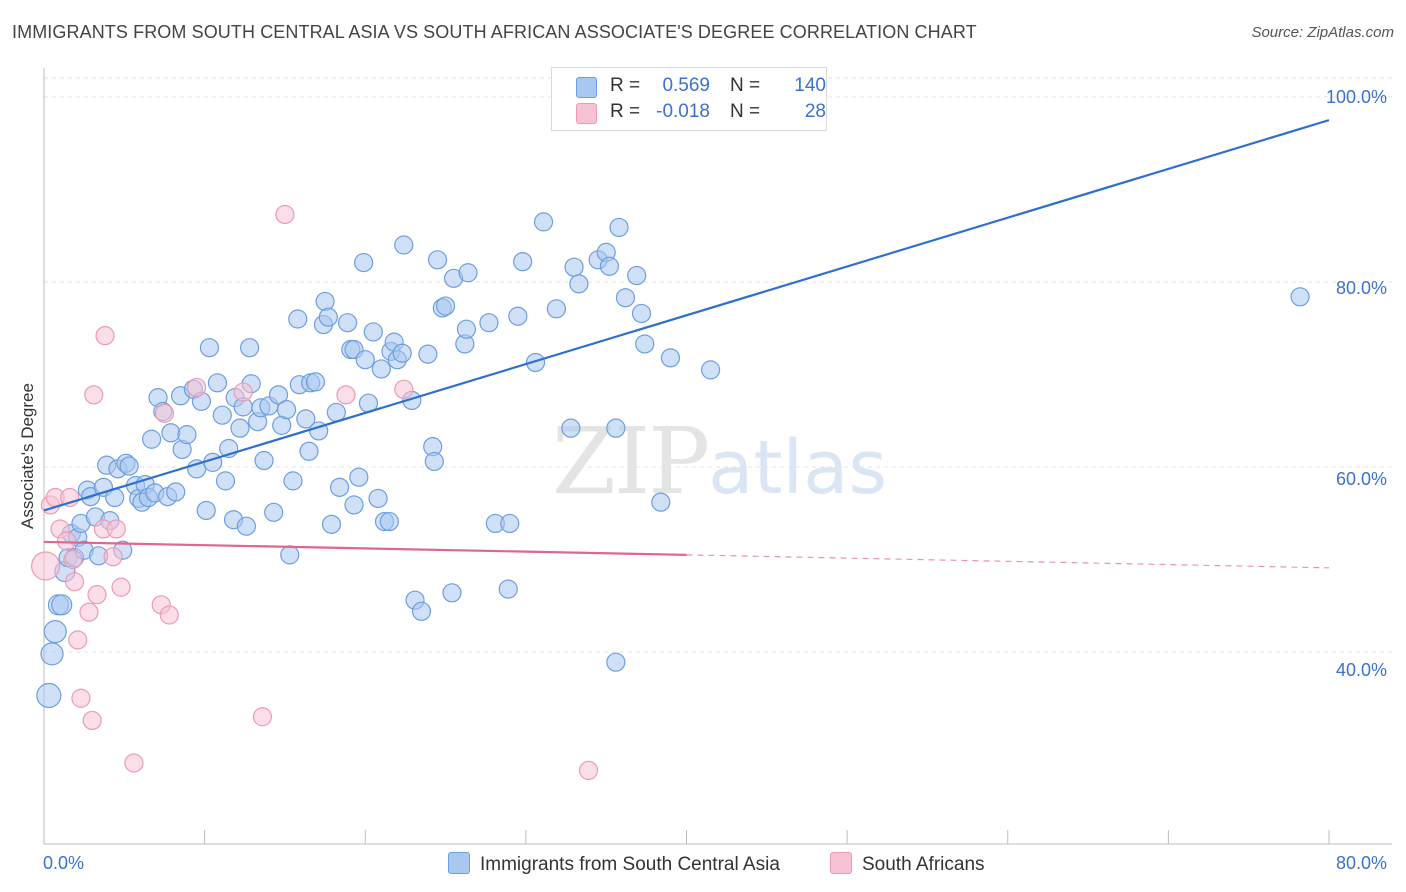 This screenshot has width=1406, height=892. Describe the element at coordinates (815, 111) in the screenshot. I see `n-value: 28` at that location.